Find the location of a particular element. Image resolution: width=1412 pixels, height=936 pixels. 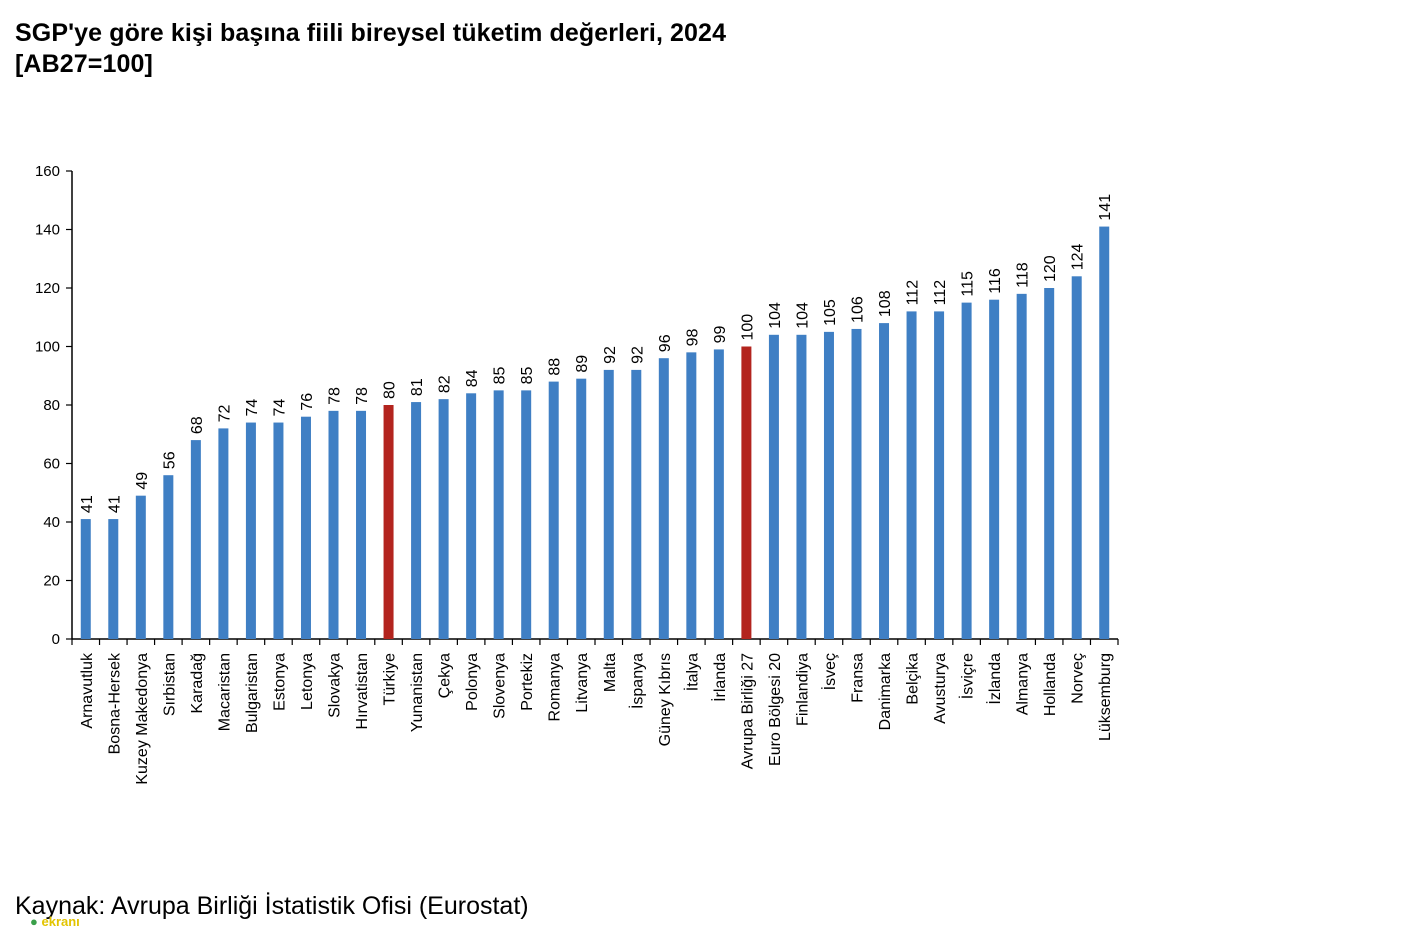

data-label: 98 is located at coordinates (692, 337).